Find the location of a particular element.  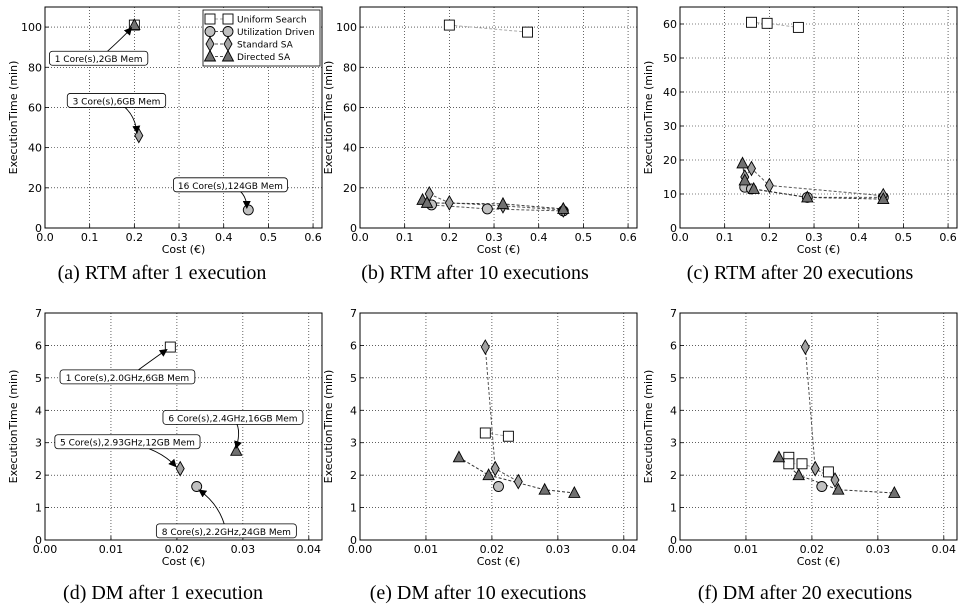

series-line-triangle is located at coordinates (516, 475).